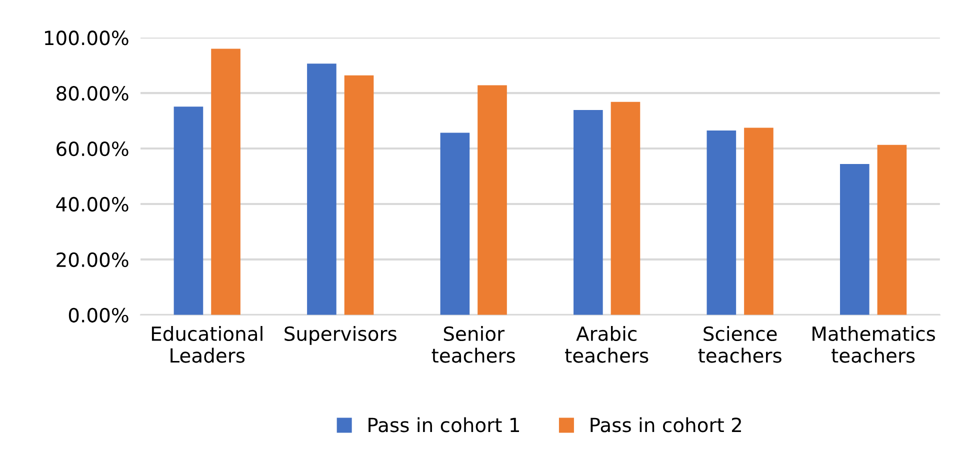 This screenshot has width=969, height=470. Describe the element at coordinates (606, 344) in the screenshot. I see `x-tick-label: Arabic teachers` at that location.